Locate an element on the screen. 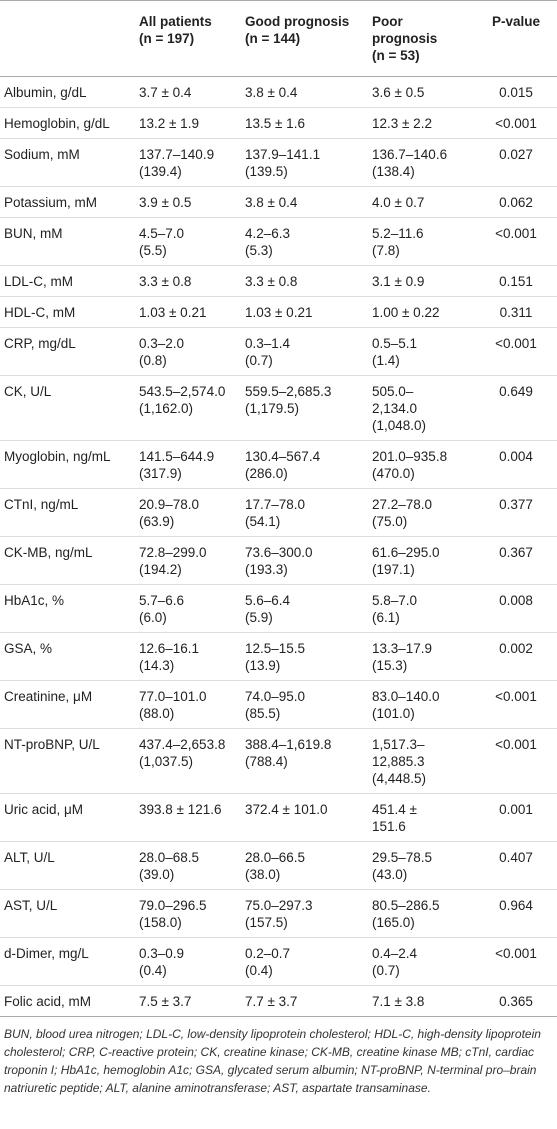  table-cell: 137.9–141.1 (139.5) is located at coordinates (306, 162).